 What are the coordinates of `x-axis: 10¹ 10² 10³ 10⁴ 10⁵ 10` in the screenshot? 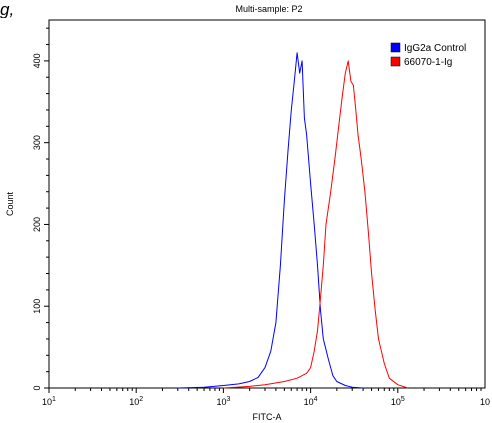 It's located at (266, 397).